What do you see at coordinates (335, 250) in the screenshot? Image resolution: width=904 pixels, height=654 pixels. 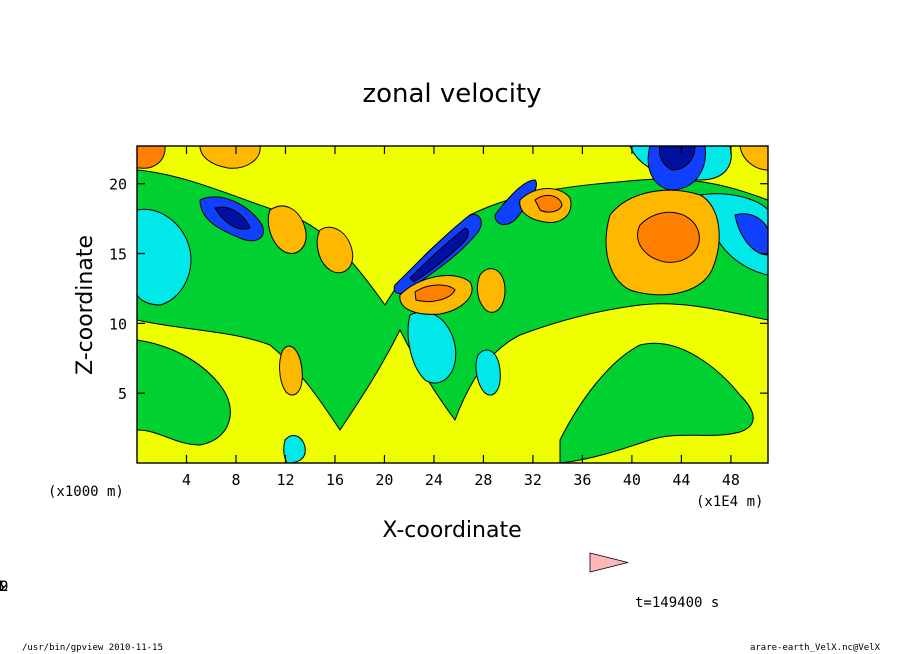 I see `field-orange-left-mid` at bounding box center [335, 250].